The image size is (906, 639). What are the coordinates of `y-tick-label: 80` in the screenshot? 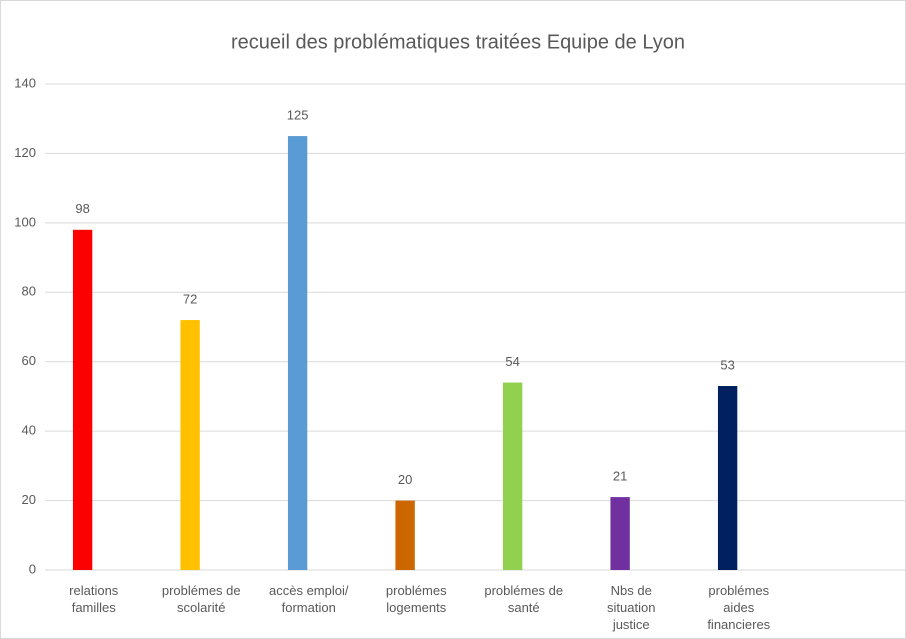 It's located at (29, 291).